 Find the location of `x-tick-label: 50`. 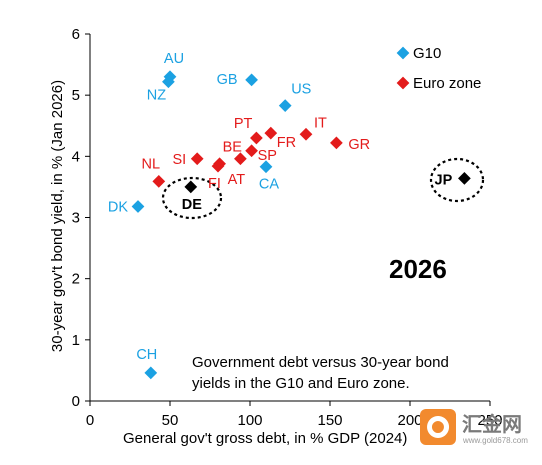

x-tick-label: 50 is located at coordinates (170, 420).